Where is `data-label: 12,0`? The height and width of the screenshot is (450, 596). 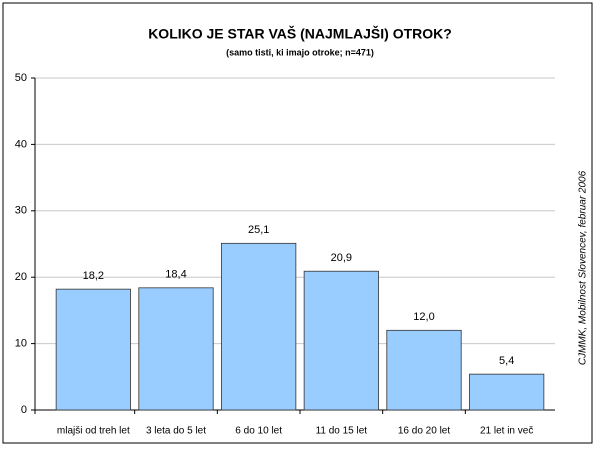 data-label: 12,0 is located at coordinates (423, 317).